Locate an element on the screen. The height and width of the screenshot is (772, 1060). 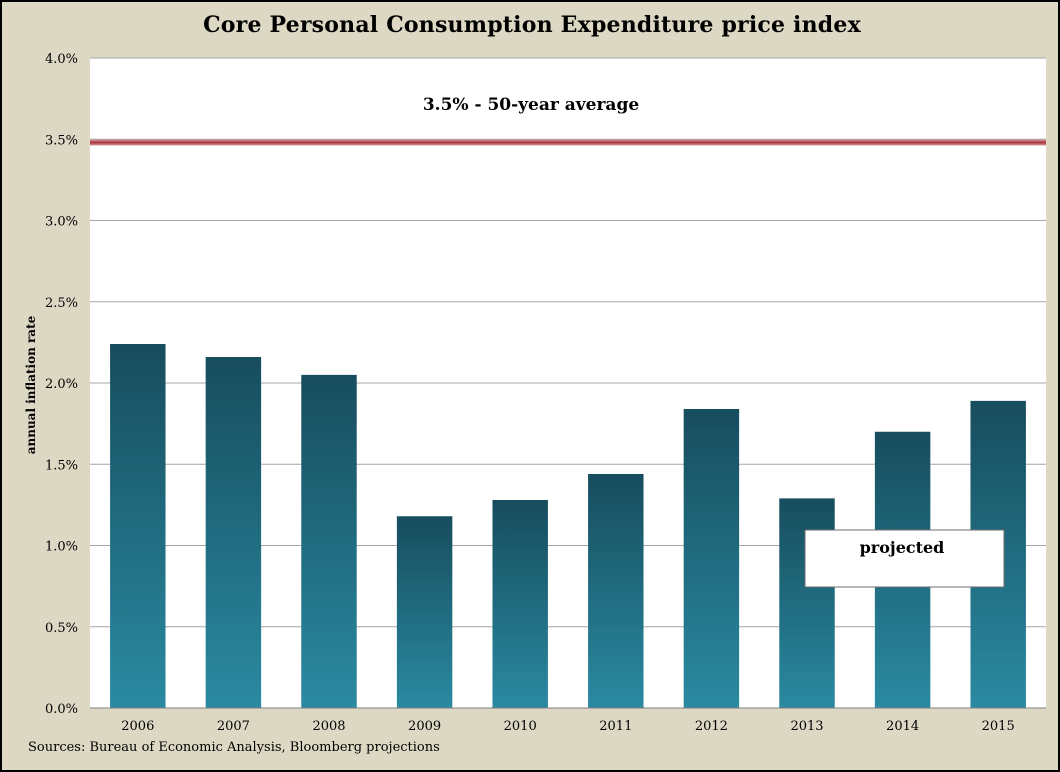
x-tick-label: 2013 is located at coordinates (806, 726).